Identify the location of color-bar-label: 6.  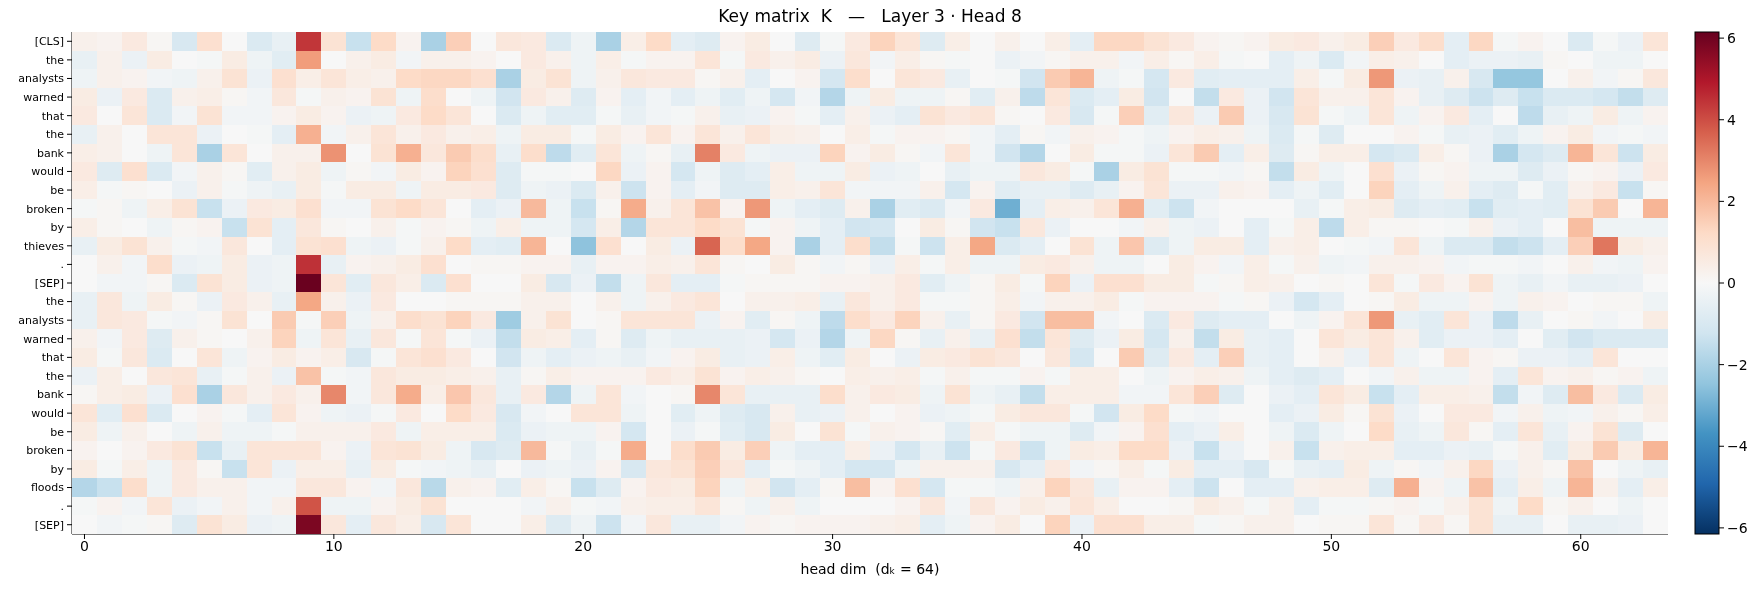
(1731, 38).